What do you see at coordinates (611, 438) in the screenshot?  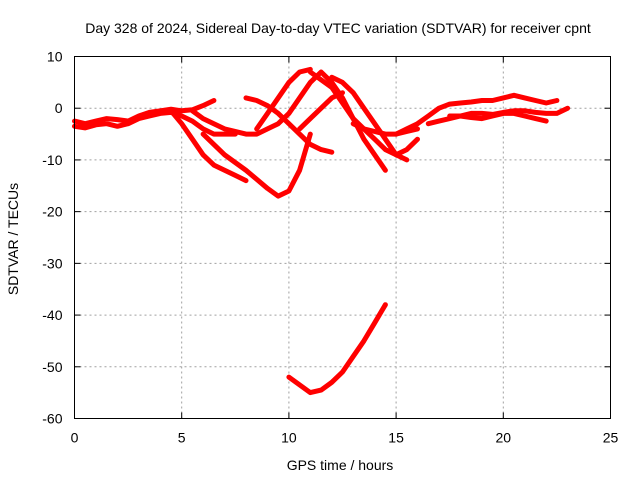 I see `x-tick-label: 25` at bounding box center [611, 438].